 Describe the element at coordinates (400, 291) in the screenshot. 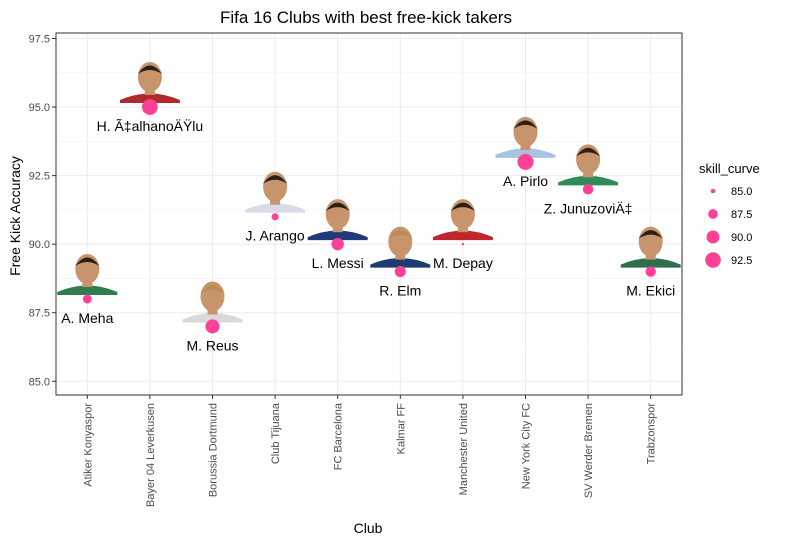

I see `point-label: R. Elm` at that location.